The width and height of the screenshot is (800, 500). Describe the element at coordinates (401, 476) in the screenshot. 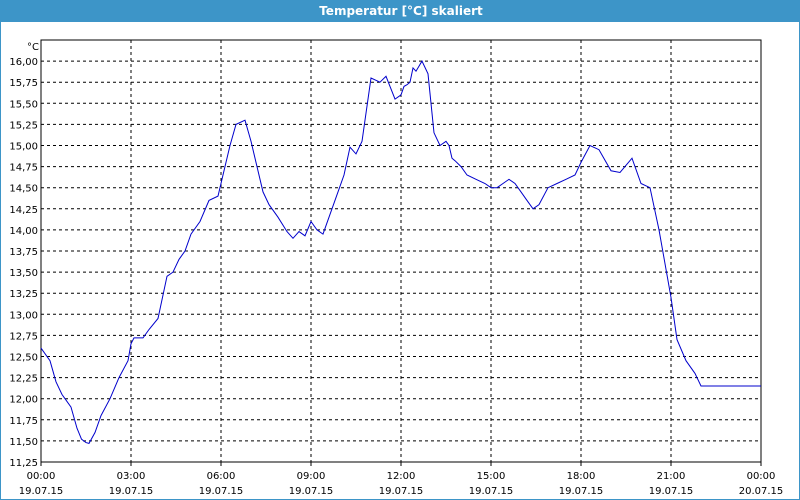

I see `x-tick-time-label: 12:00` at that location.